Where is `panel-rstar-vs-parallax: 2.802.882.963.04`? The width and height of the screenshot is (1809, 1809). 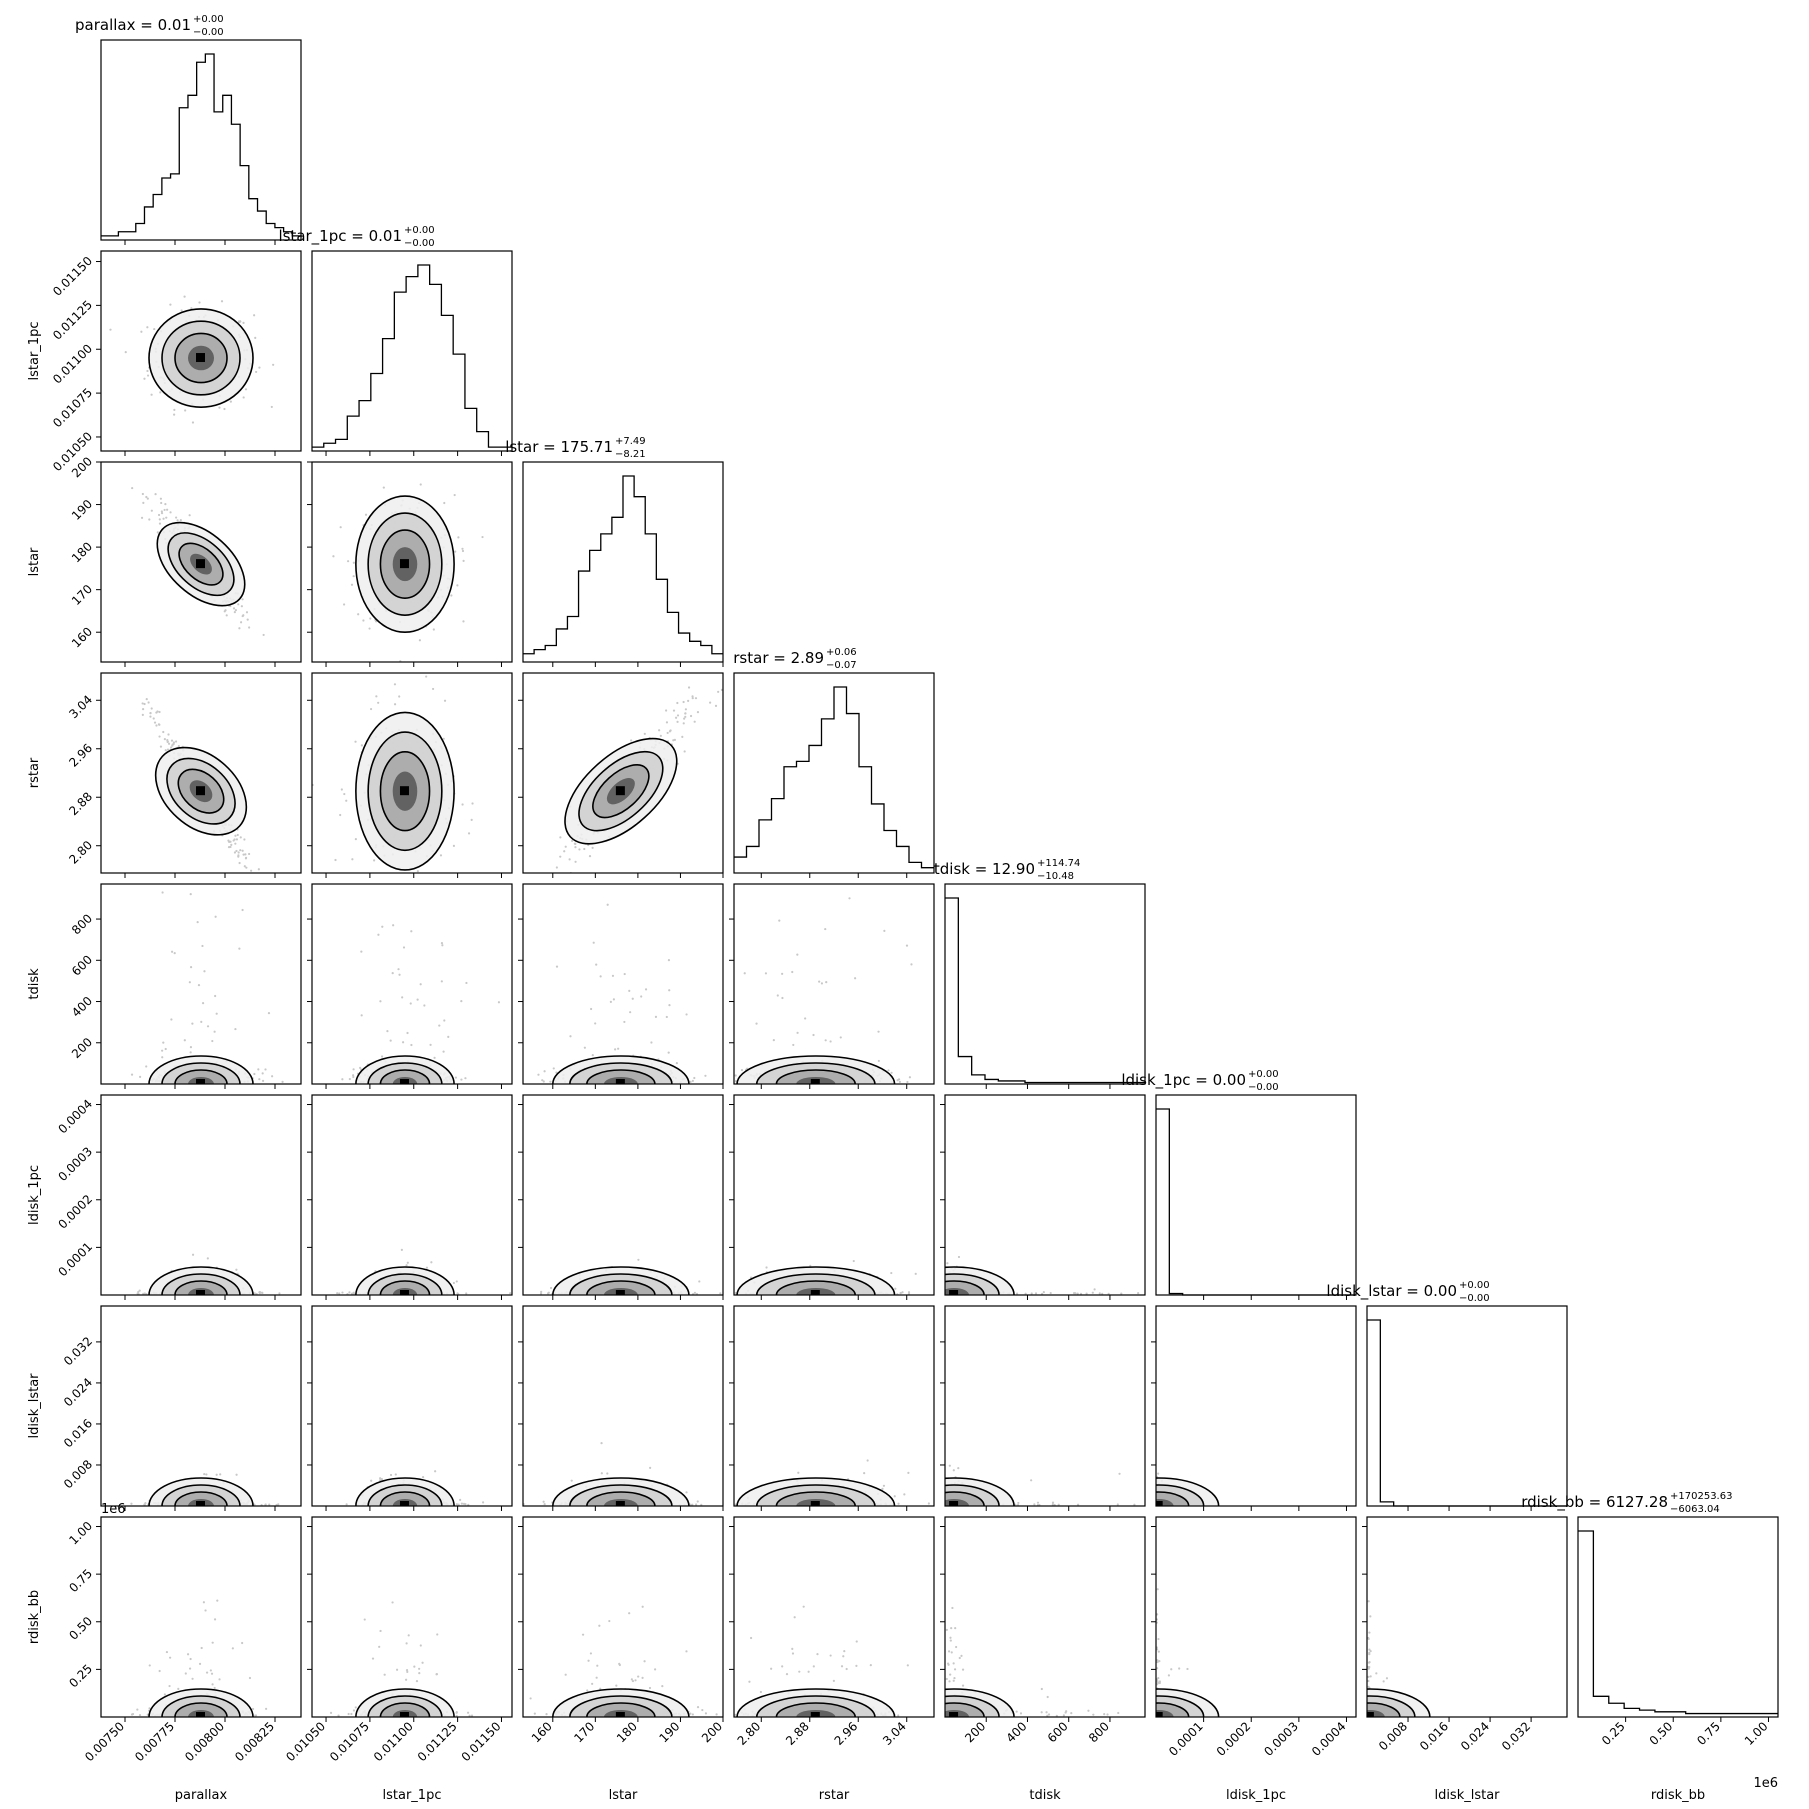 panel-rstar-vs-parallax: 2.802.882.963.04 is located at coordinates (184, 775).